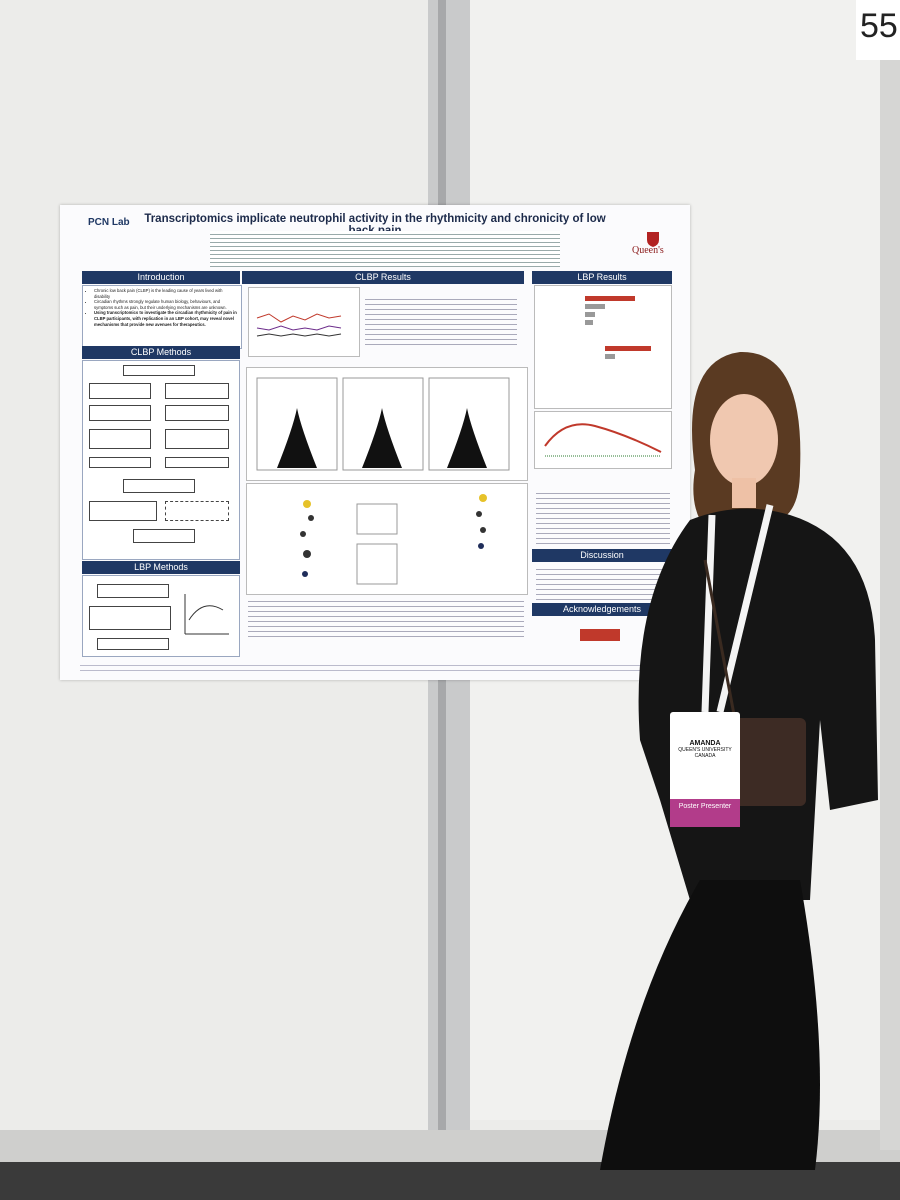 The image size is (900, 1200). What do you see at coordinates (705, 750) in the screenshot?
I see `badge-affiliation: QUEEN'S UNIVERSITY` at bounding box center [705, 750].